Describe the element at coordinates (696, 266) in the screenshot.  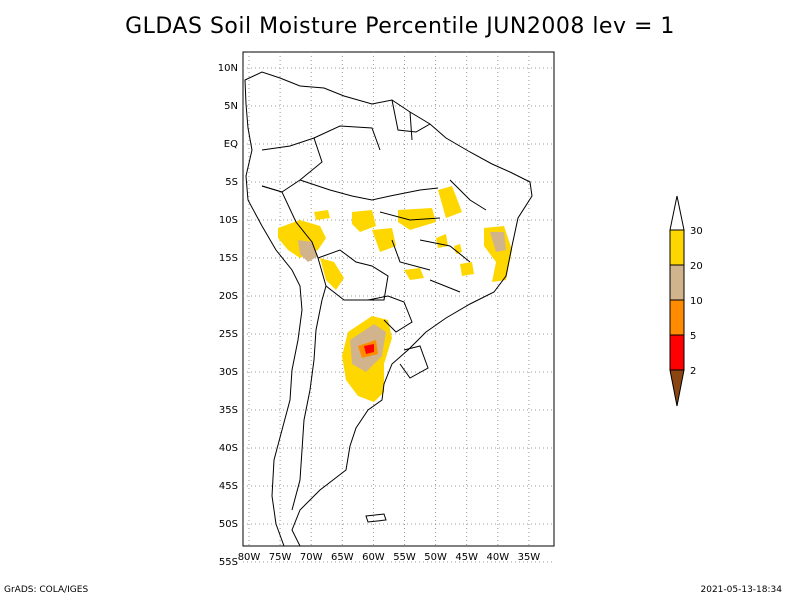
I see `colorbar-label-20: 20` at that location.